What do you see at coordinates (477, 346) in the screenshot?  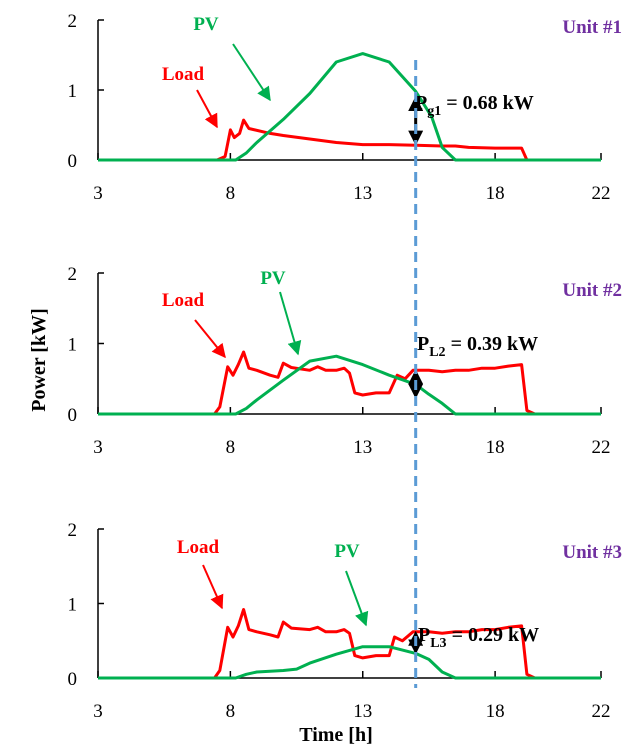 I see `power-annotation: PL2 = 0.39 kW` at bounding box center [477, 346].